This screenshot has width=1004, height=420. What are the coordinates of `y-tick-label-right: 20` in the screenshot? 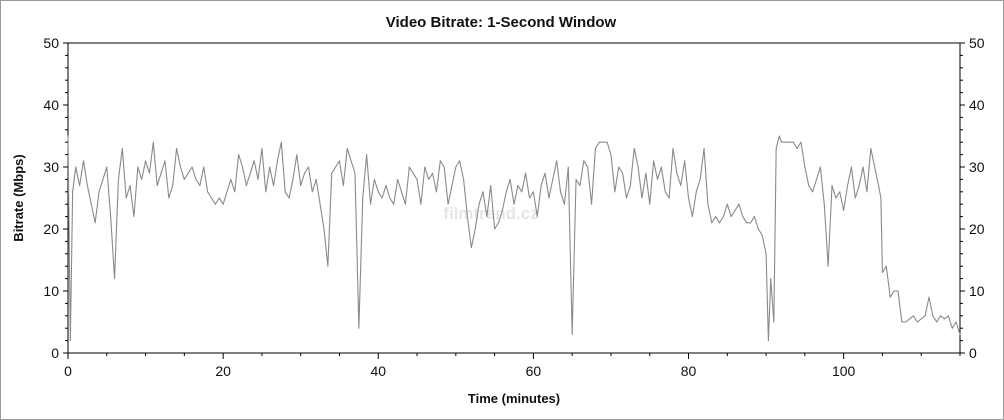 It's located at (977, 229).